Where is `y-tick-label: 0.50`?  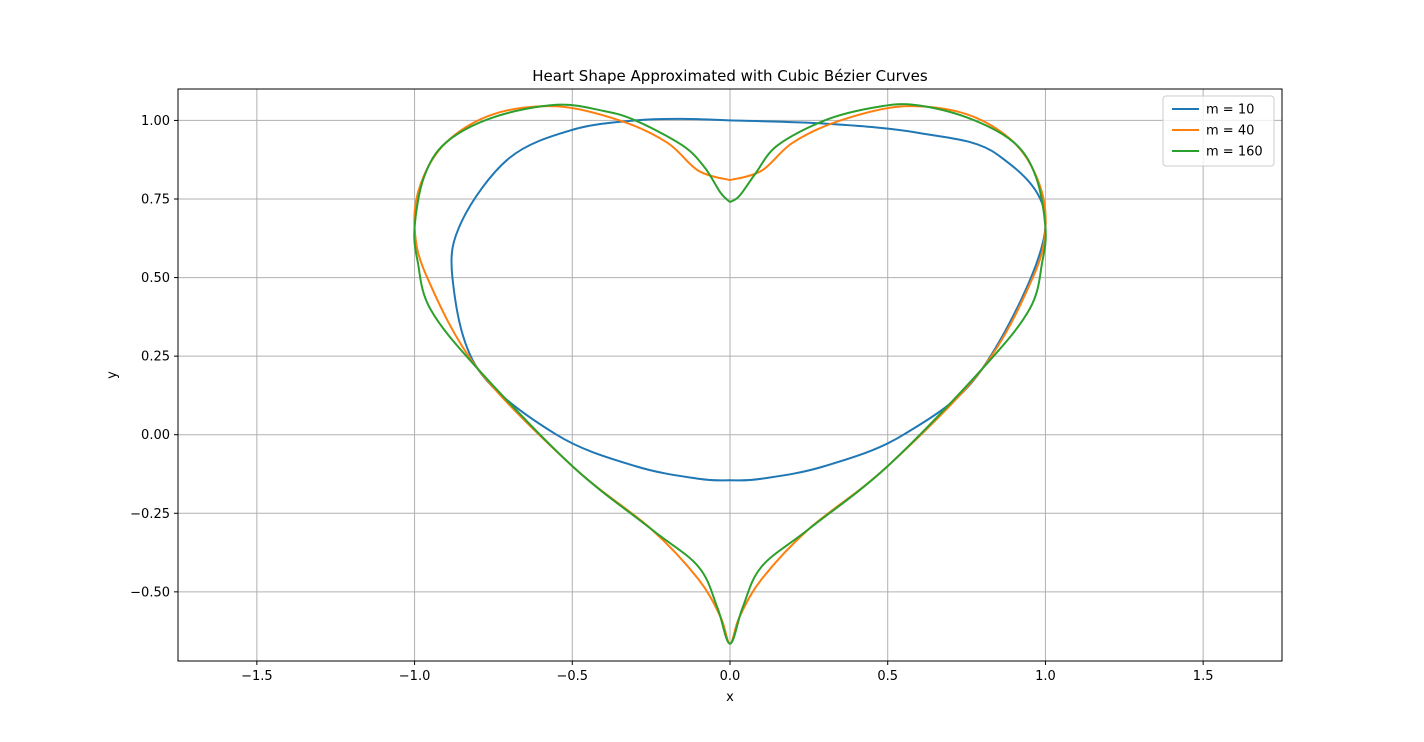
y-tick-label: 0.50 is located at coordinates (155, 278).